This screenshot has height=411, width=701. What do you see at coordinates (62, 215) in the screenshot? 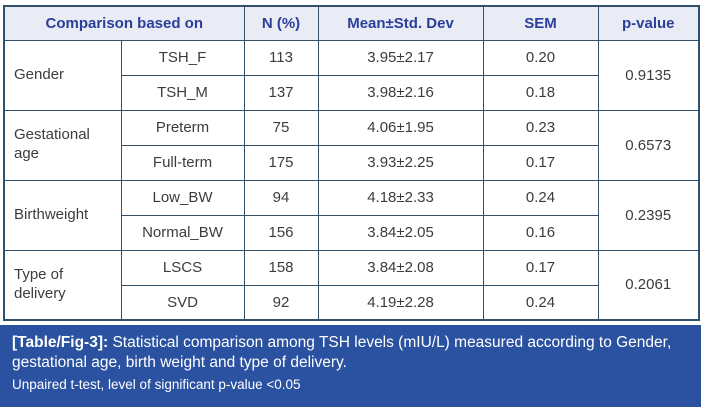
I see `group-label-birthweight: Birthweight` at bounding box center [62, 215].